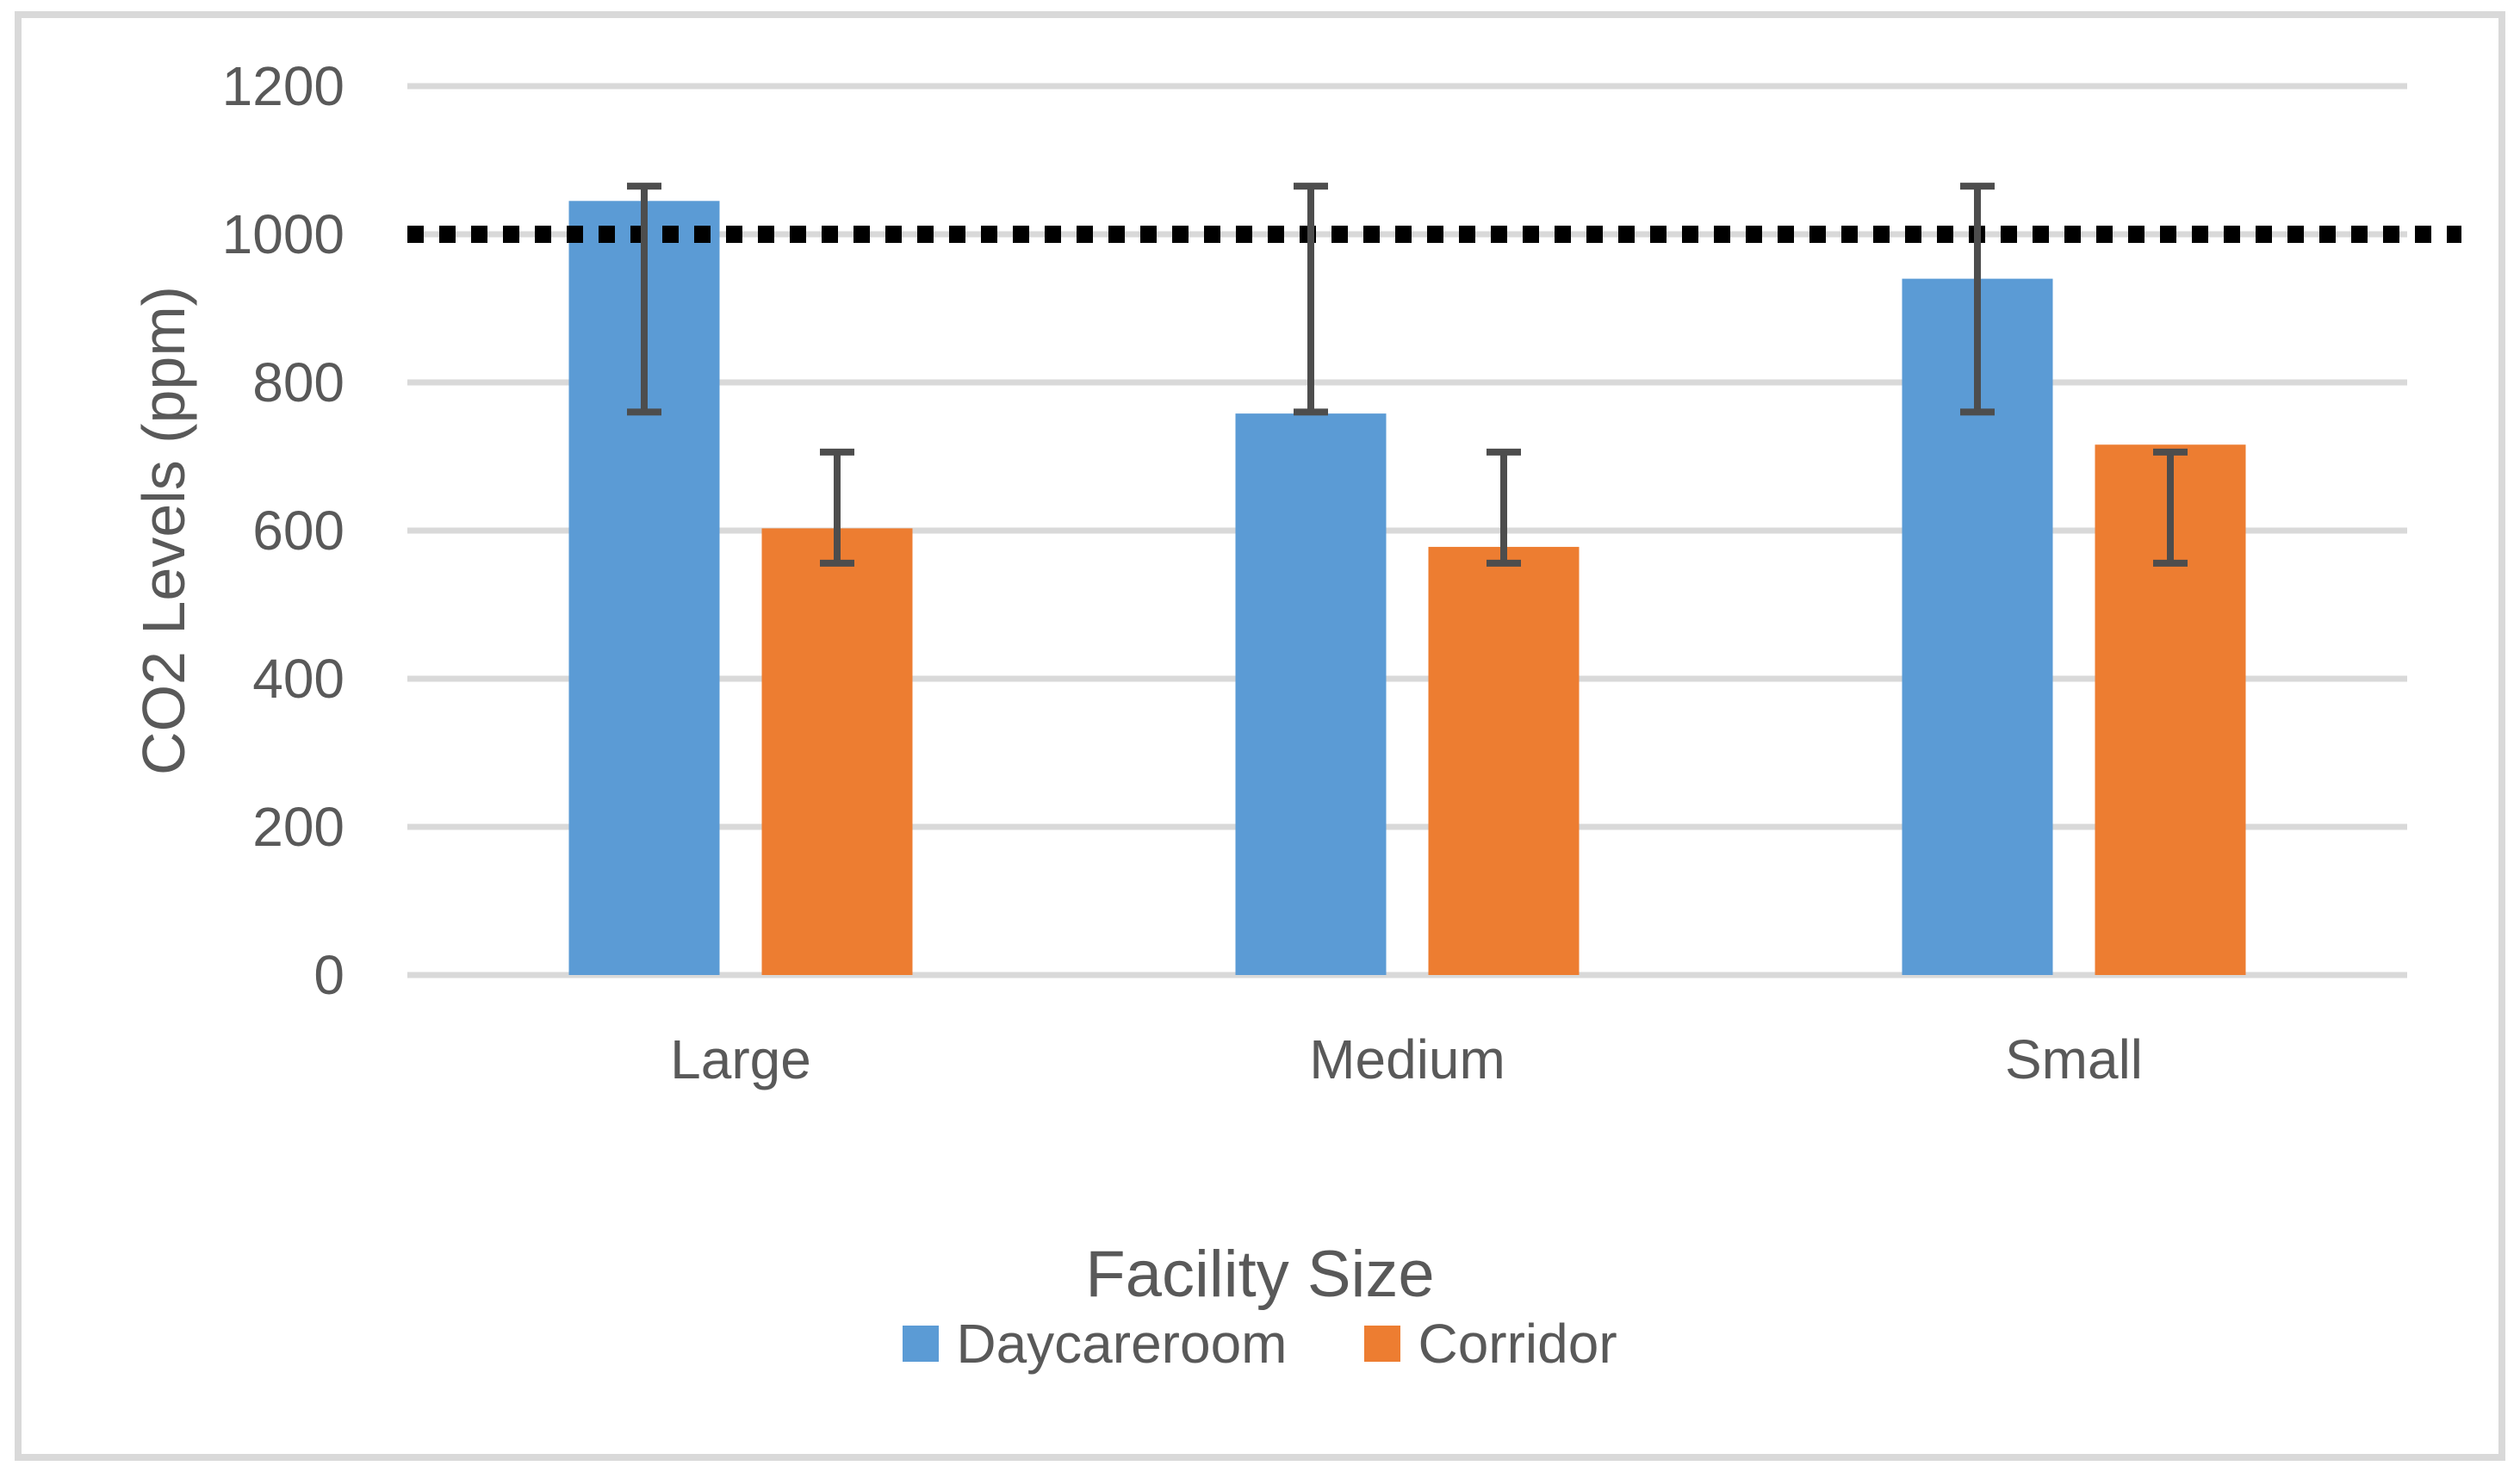  What do you see at coordinates (298, 679) in the screenshot?
I see `y-tick-label: 400` at bounding box center [298, 679].